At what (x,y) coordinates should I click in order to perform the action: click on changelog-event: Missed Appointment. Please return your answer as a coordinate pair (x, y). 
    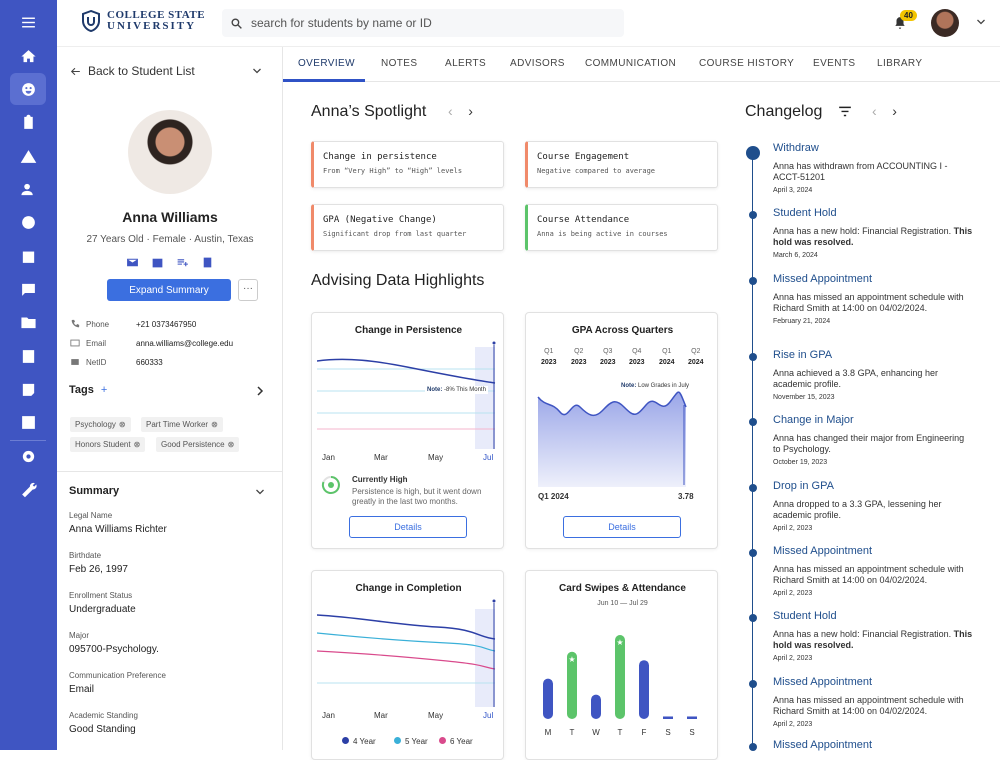
    Looking at the image, I should click on (873, 745).